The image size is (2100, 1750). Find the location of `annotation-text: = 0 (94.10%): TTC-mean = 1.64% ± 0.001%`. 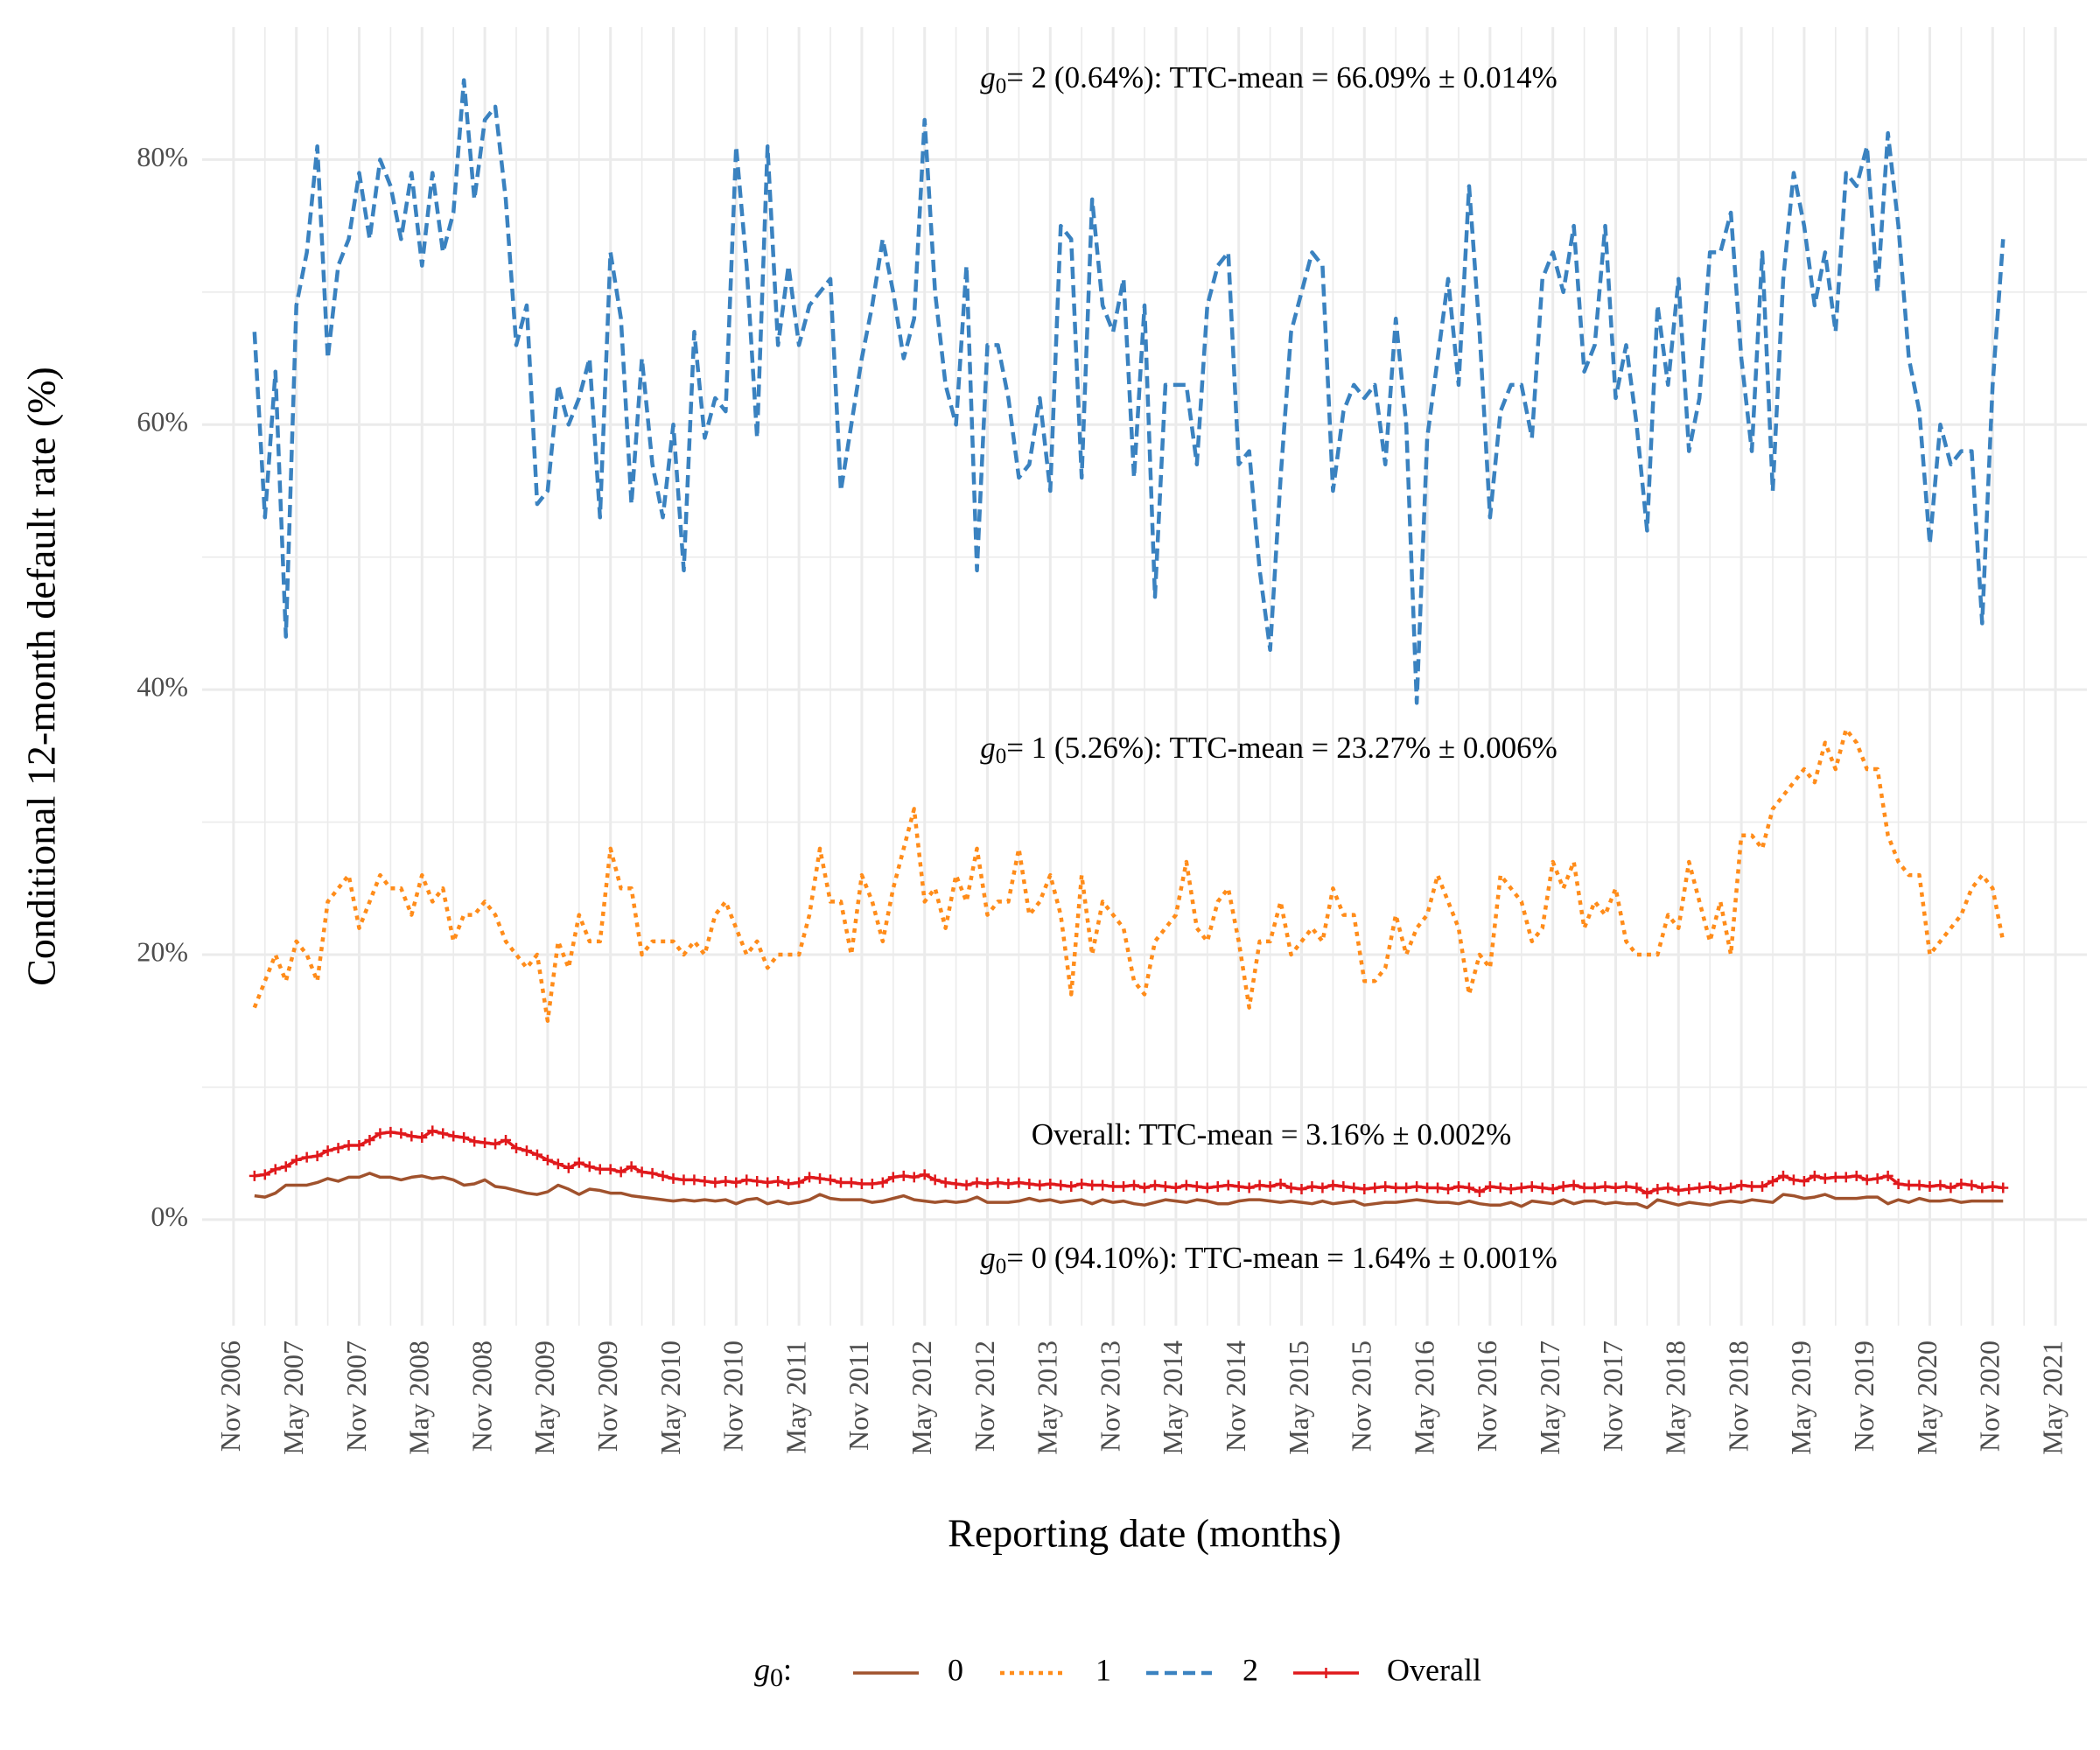

annotation-text: = 0 (94.10%): TTC-mean = 1.64% ± 0.001% is located at coordinates (1282, 1258).